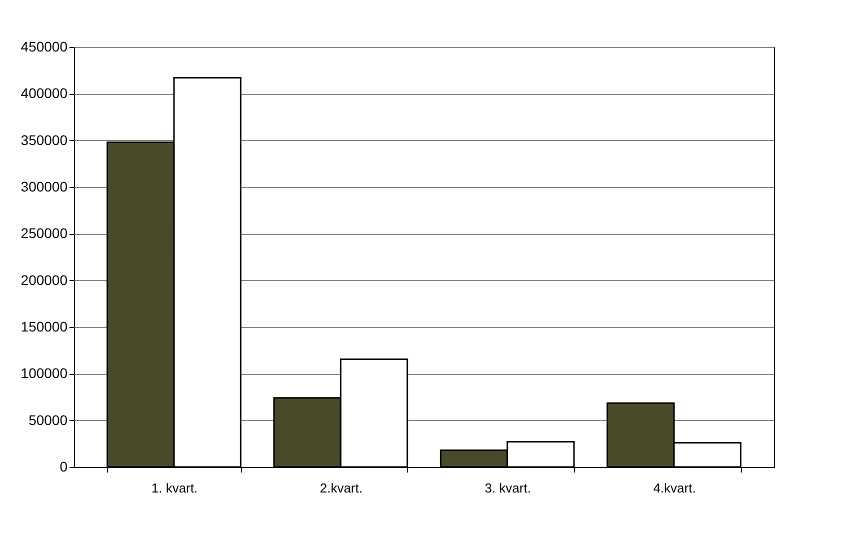 The image size is (855, 543). Describe the element at coordinates (174, 488) in the screenshot. I see `x-tick-label: 1. kvart.` at that location.